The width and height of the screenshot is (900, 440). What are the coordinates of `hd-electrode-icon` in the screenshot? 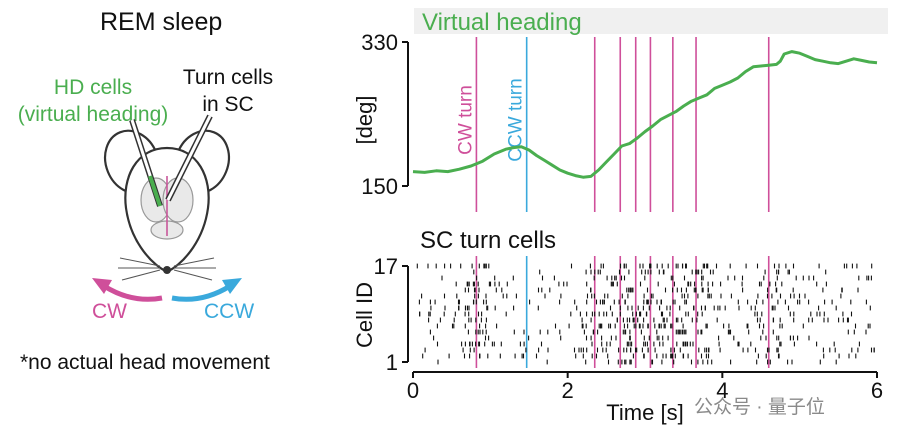 It's located at (146, 163).